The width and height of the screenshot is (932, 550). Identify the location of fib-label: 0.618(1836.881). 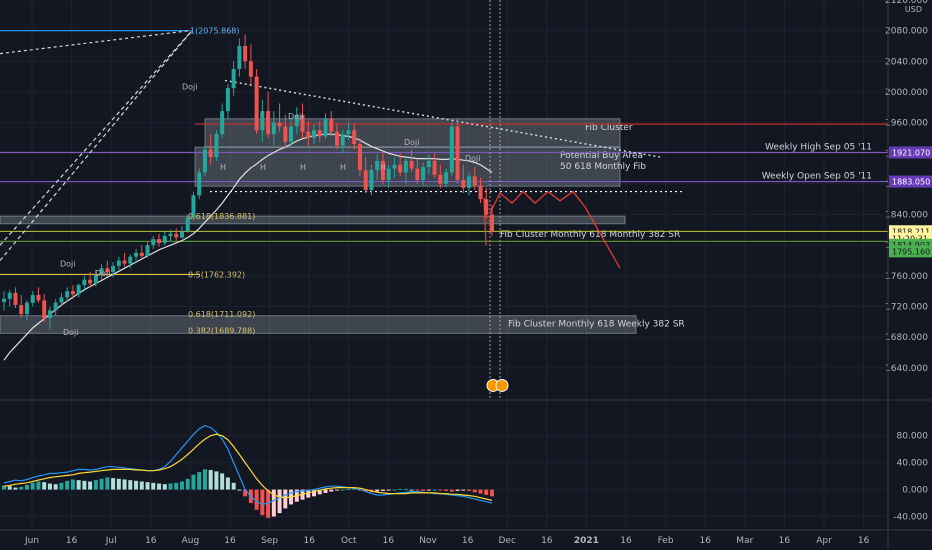
(221, 216).